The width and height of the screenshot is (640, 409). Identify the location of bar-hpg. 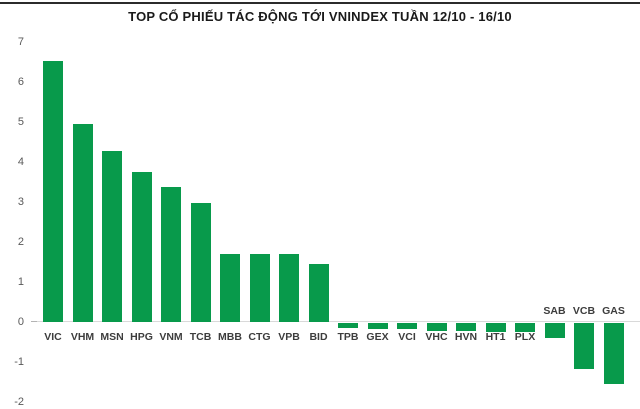
(141, 246).